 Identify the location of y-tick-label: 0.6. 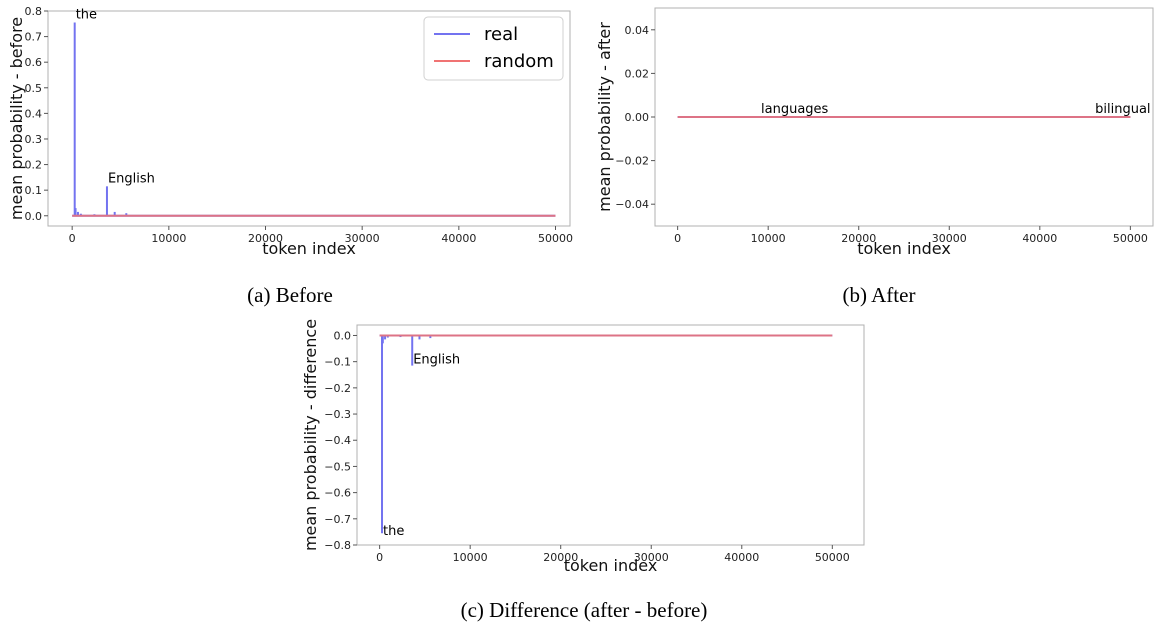
(34, 62).